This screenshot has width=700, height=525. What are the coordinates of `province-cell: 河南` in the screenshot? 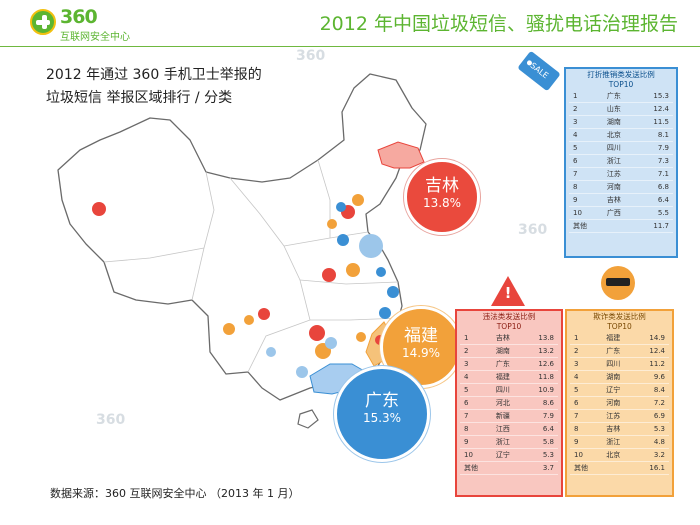 It's located at (619, 187).